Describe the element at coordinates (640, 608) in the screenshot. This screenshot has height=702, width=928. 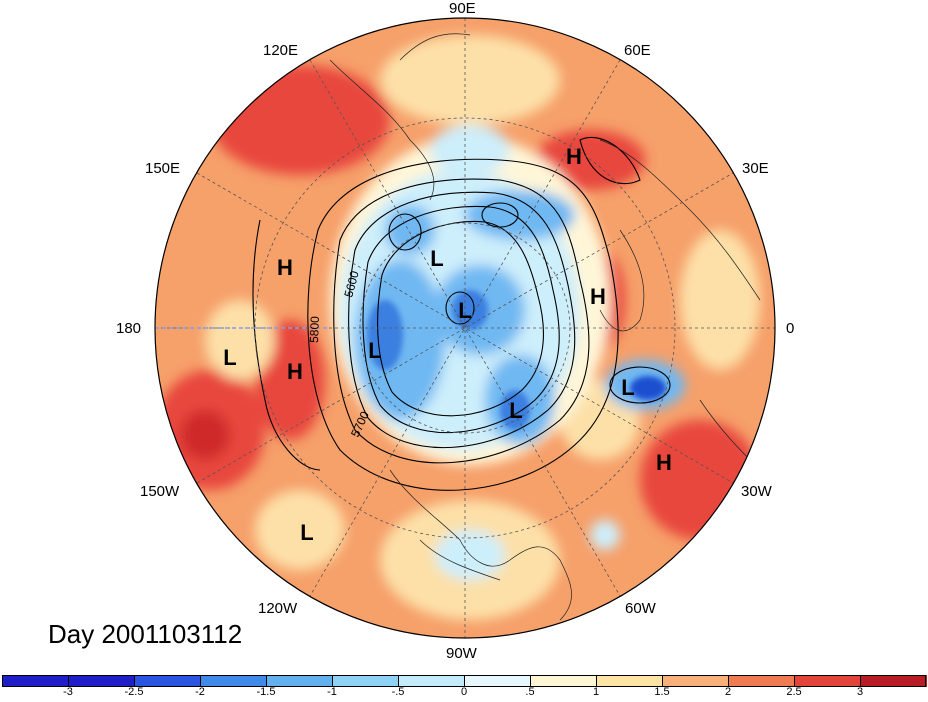
I see `longitude-label-60w: 60W` at that location.